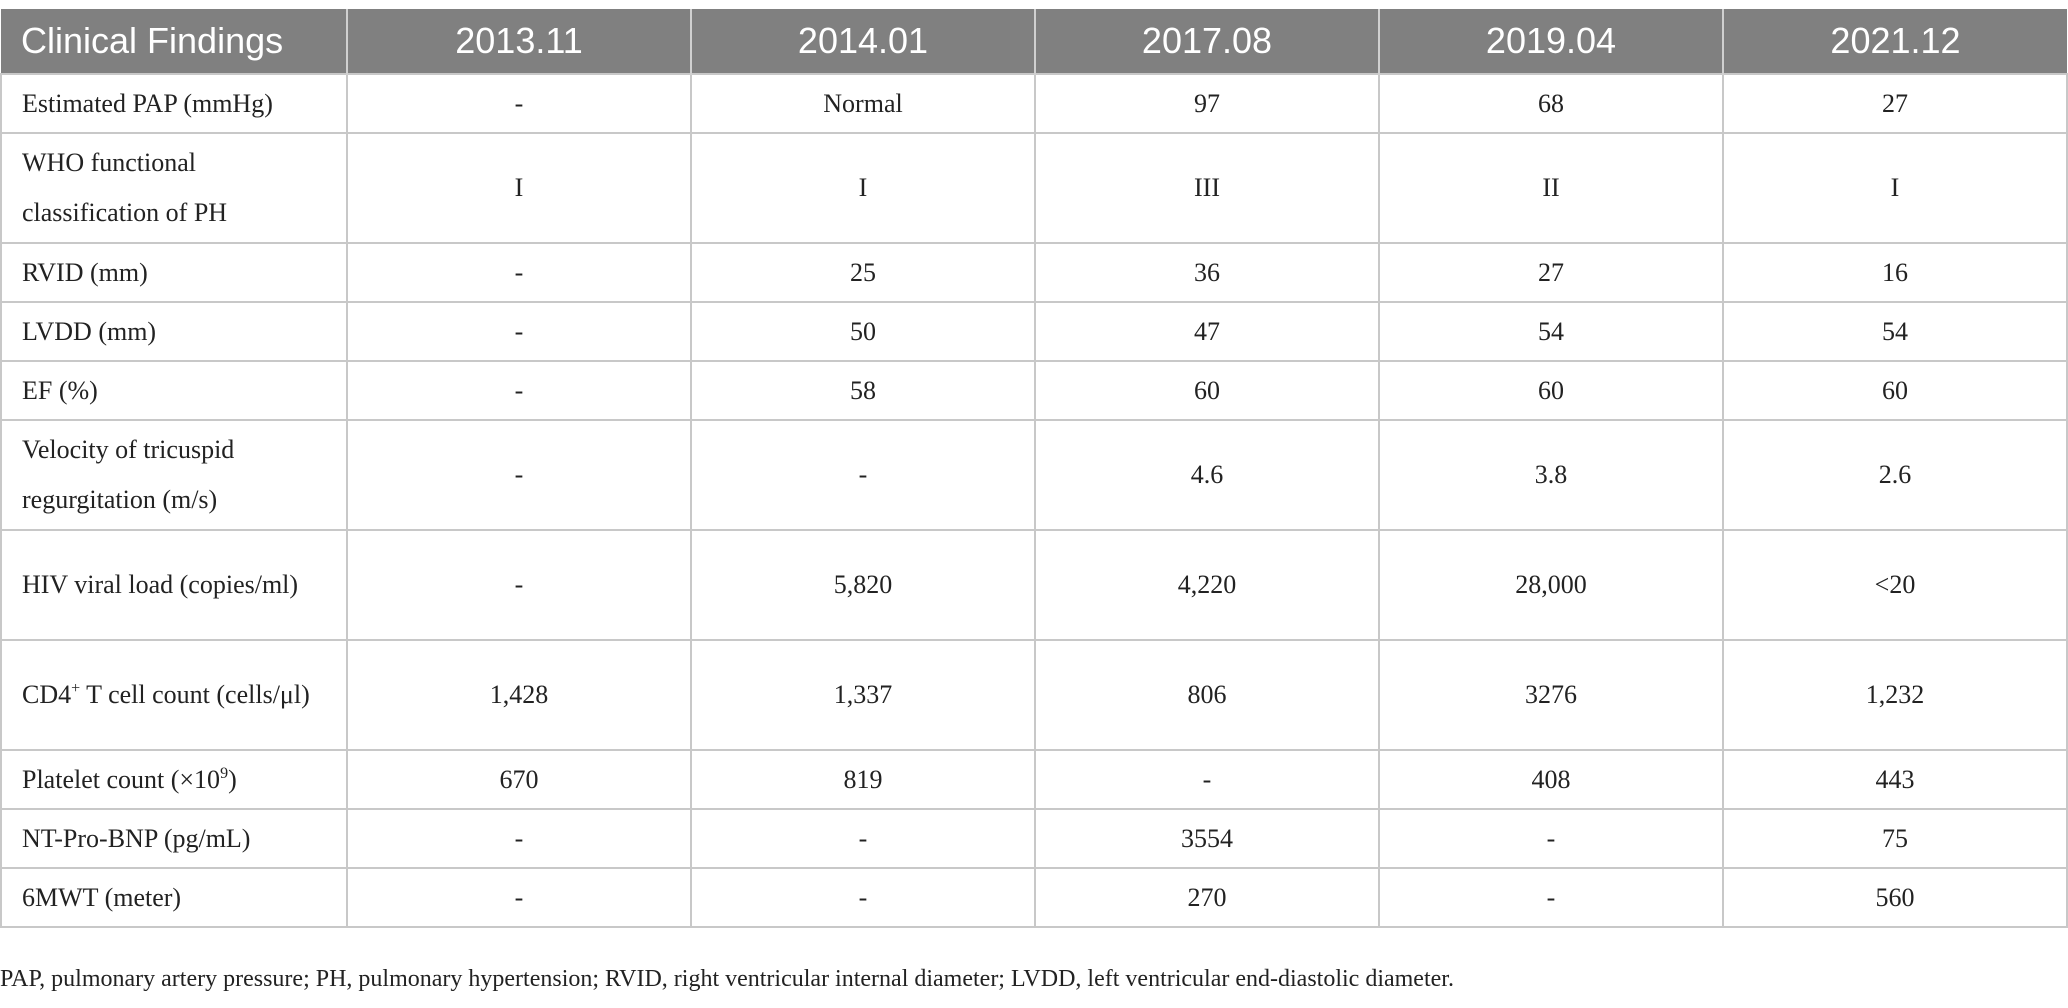 This screenshot has width=2068, height=1008. I want to click on table-cell: II, so click(1551, 188).